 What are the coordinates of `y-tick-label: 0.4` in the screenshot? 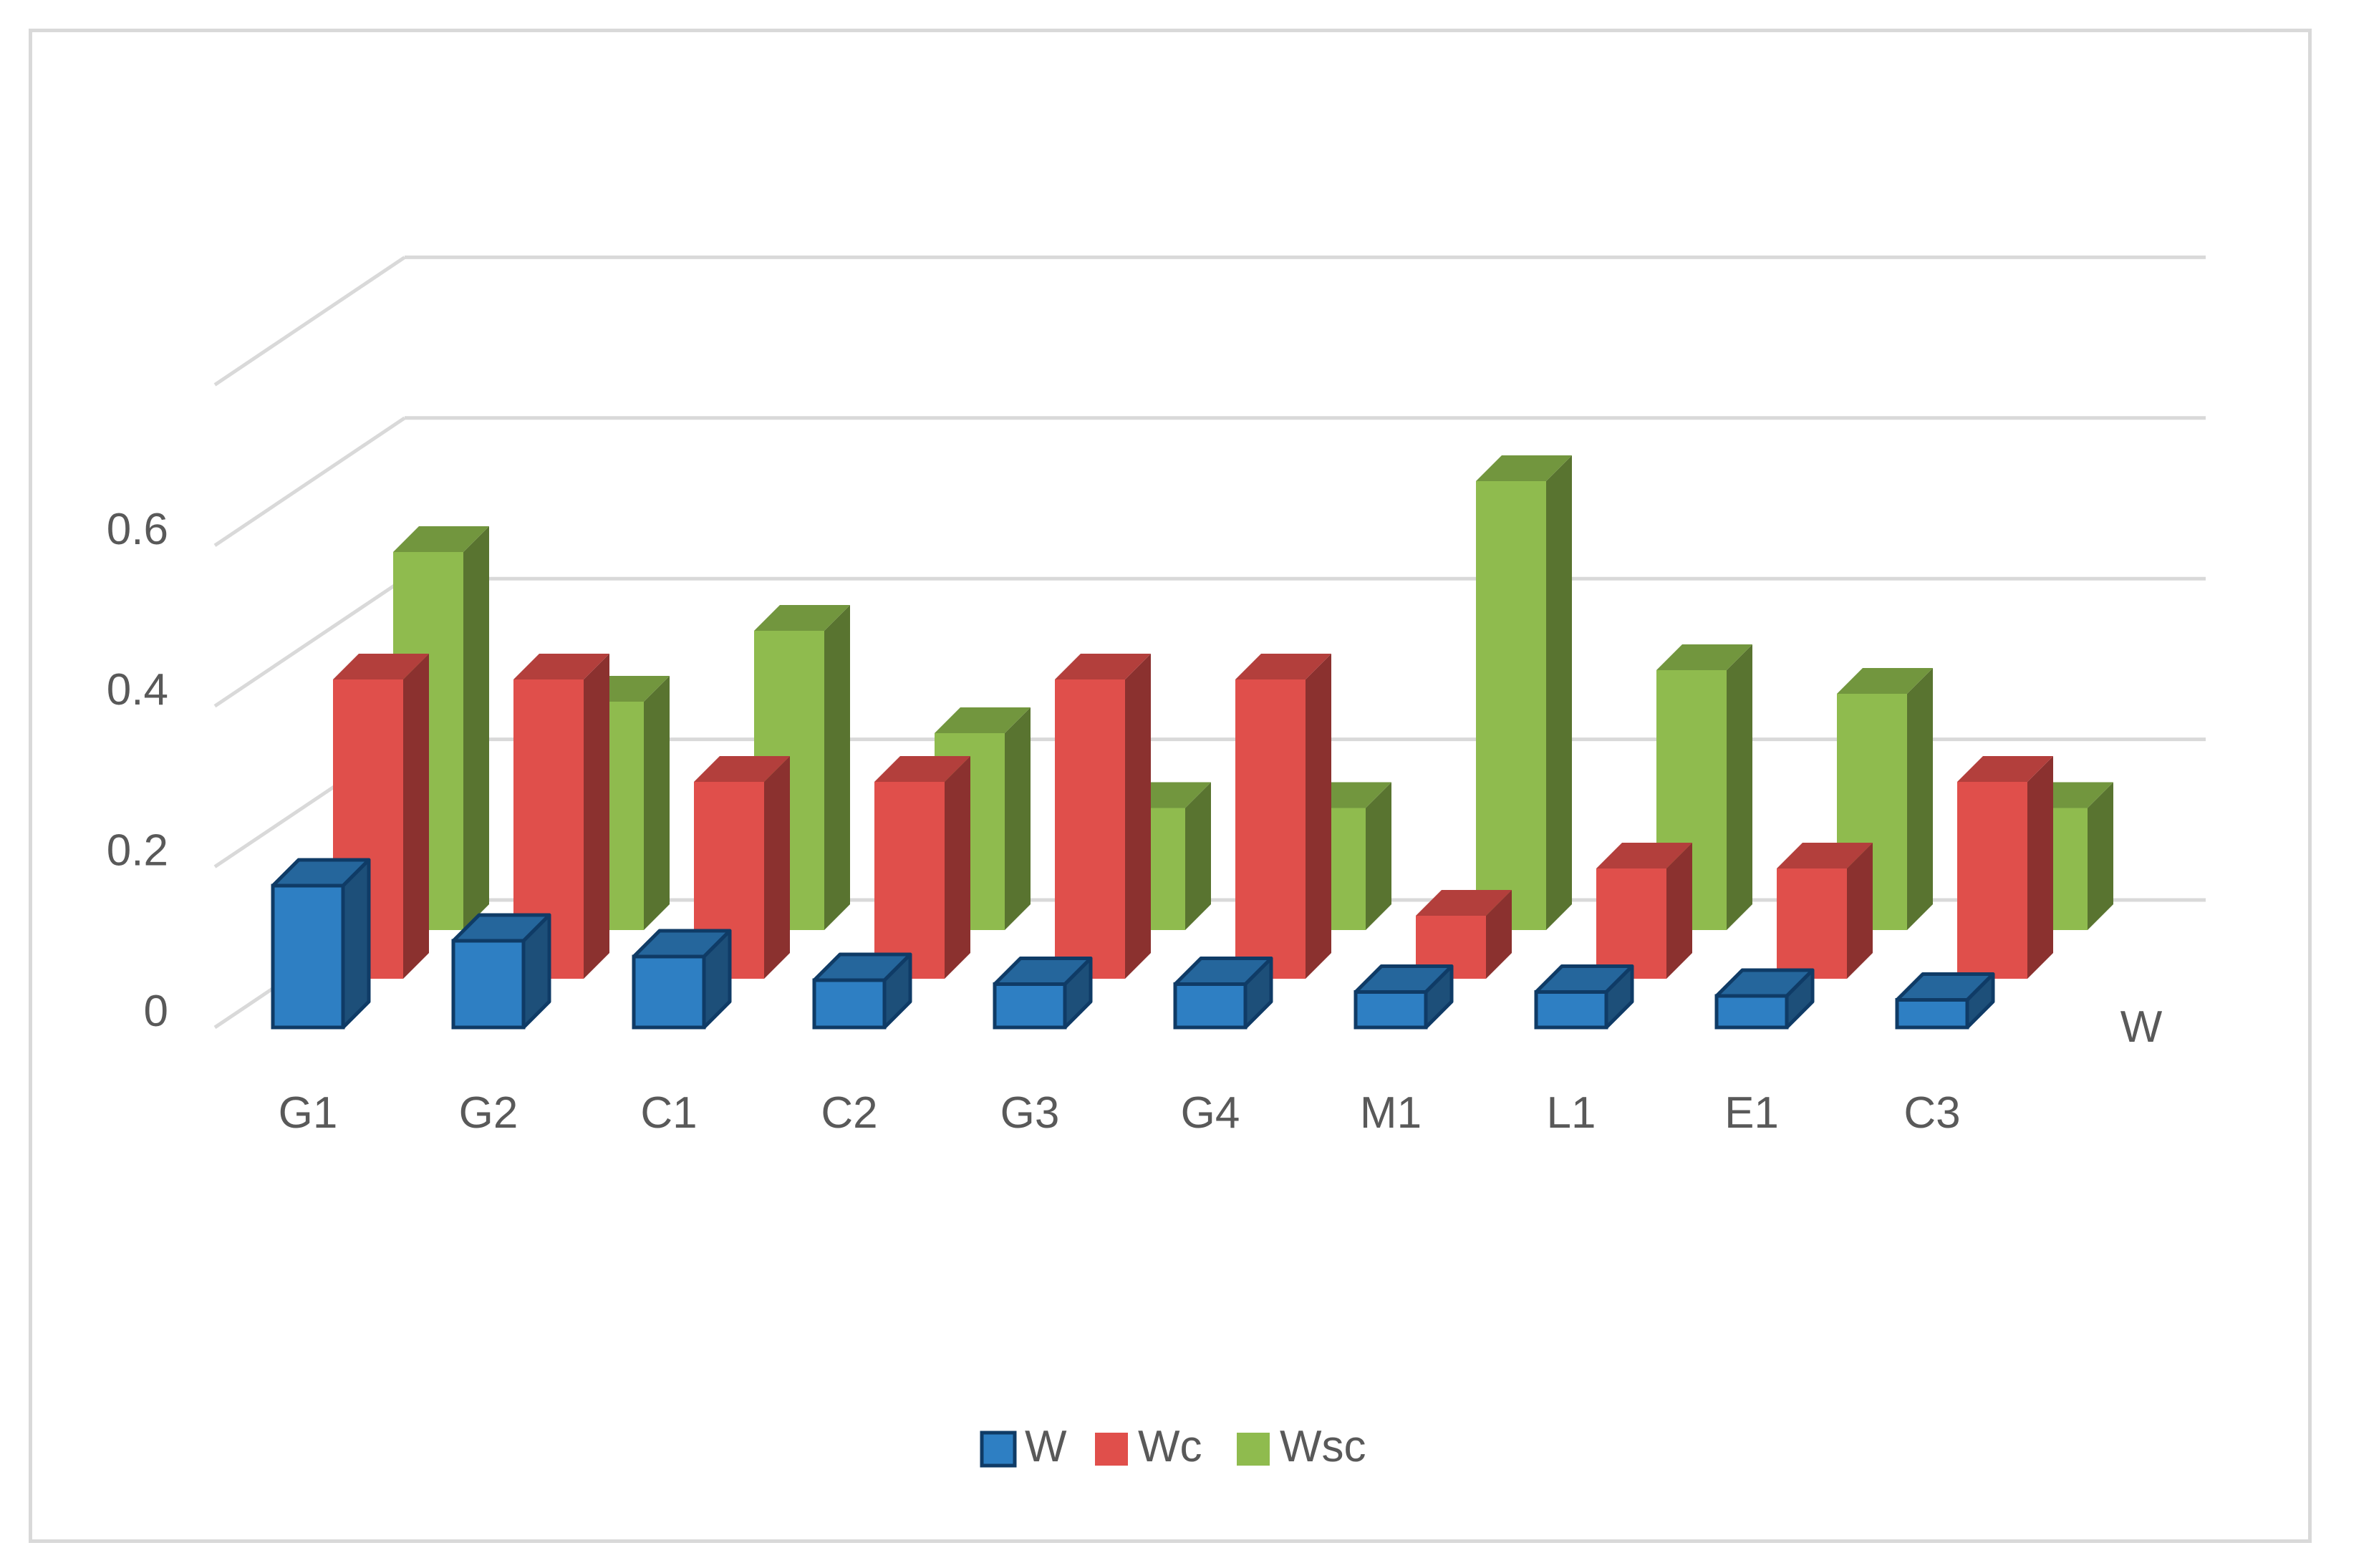 It's located at (137, 690).